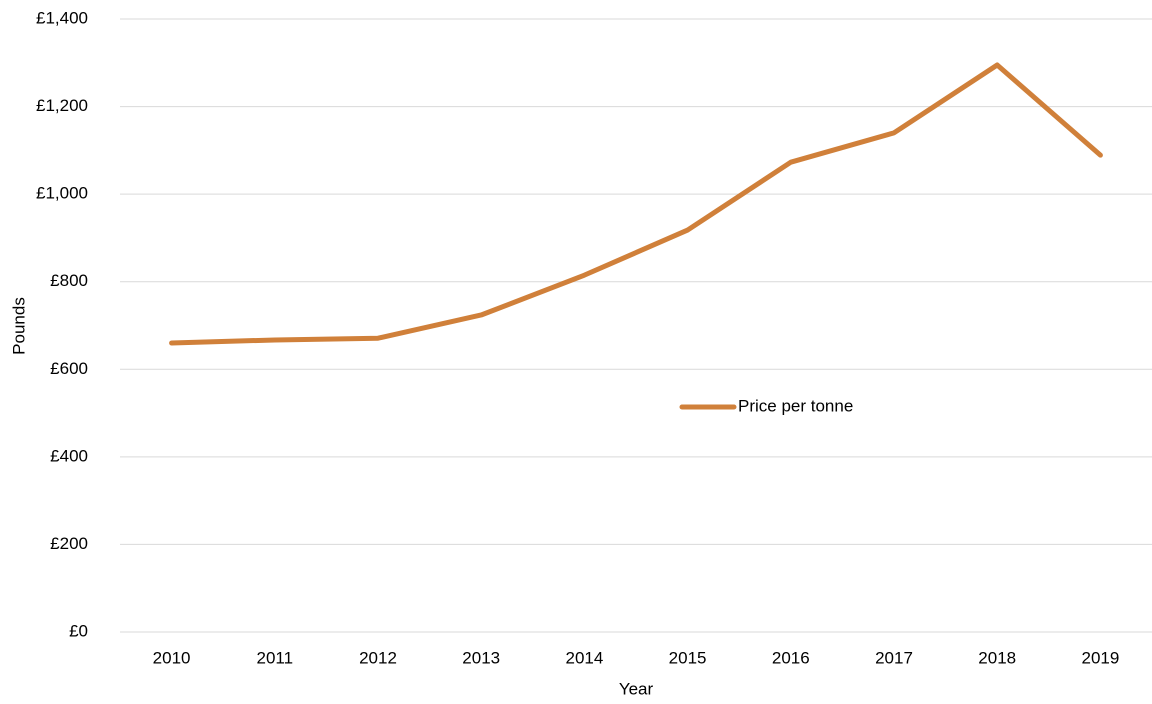  What do you see at coordinates (69, 543) in the screenshot?
I see `y-tick-label: £200` at bounding box center [69, 543].